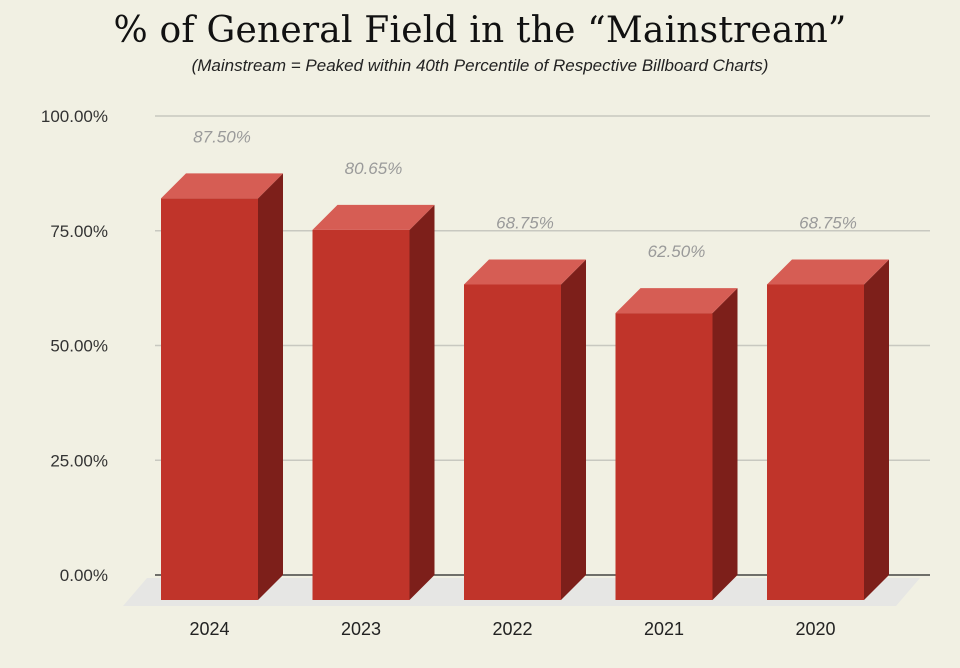 This screenshot has height=668, width=960. Describe the element at coordinates (209, 629) in the screenshot. I see `x-tick-label: 2024` at that location.